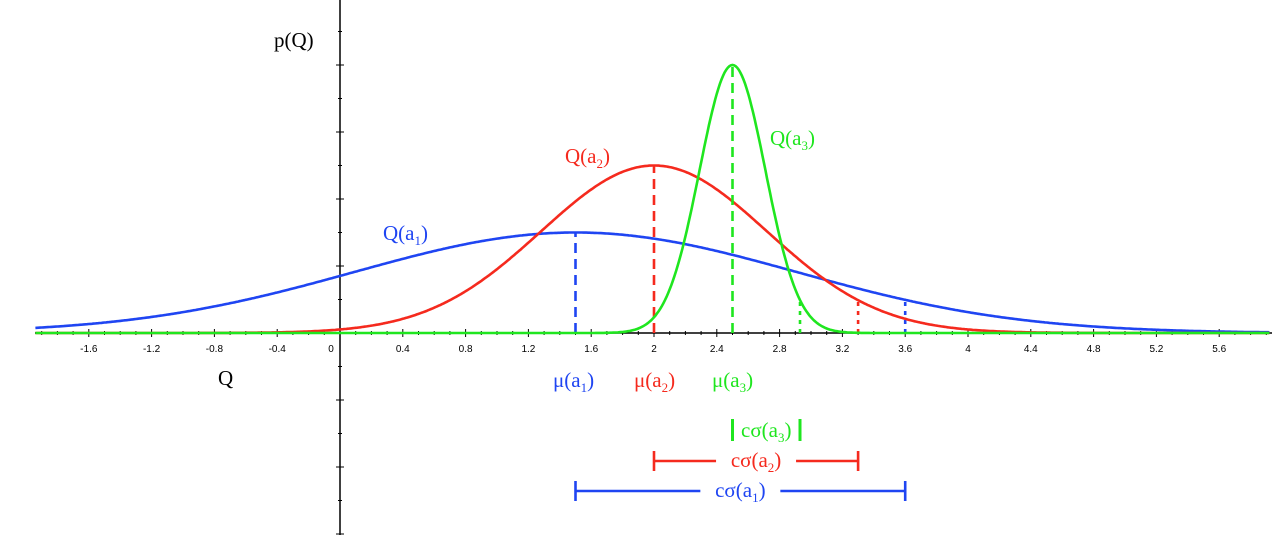 The height and width of the screenshot is (535, 1280). I want to click on x-tick-label: 5.2, so click(1156, 349).